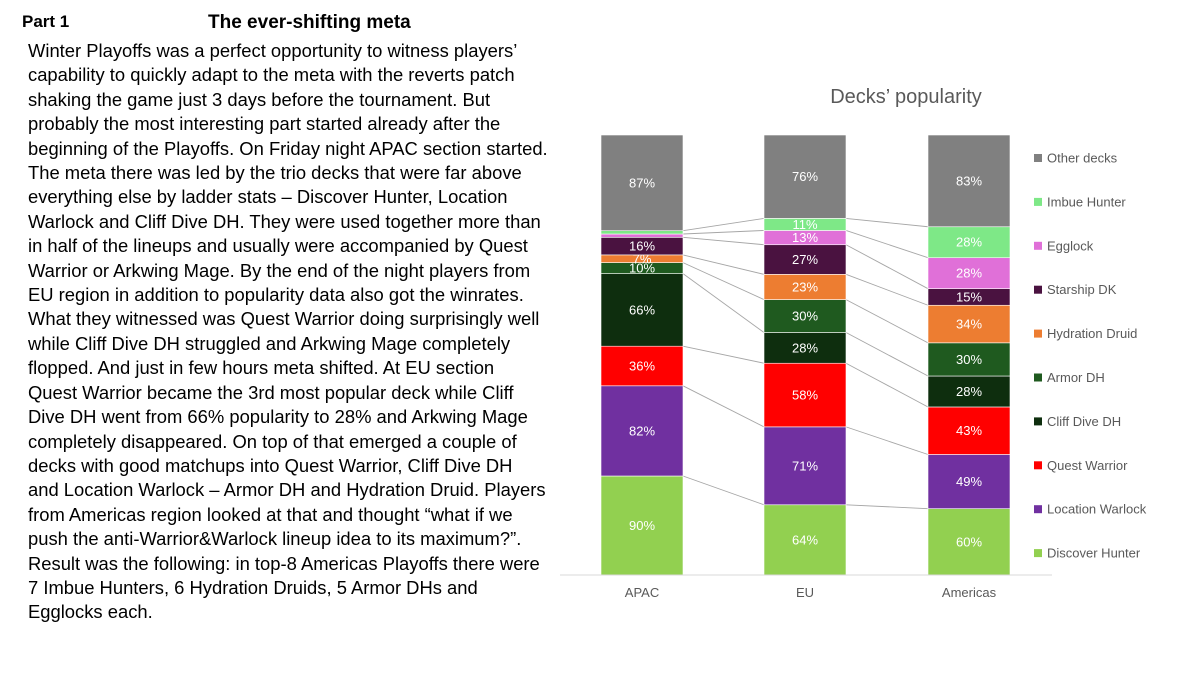 The height and width of the screenshot is (675, 1200). What do you see at coordinates (642, 430) in the screenshot?
I see `data-label-apac-location-warlock: 82%` at bounding box center [642, 430].